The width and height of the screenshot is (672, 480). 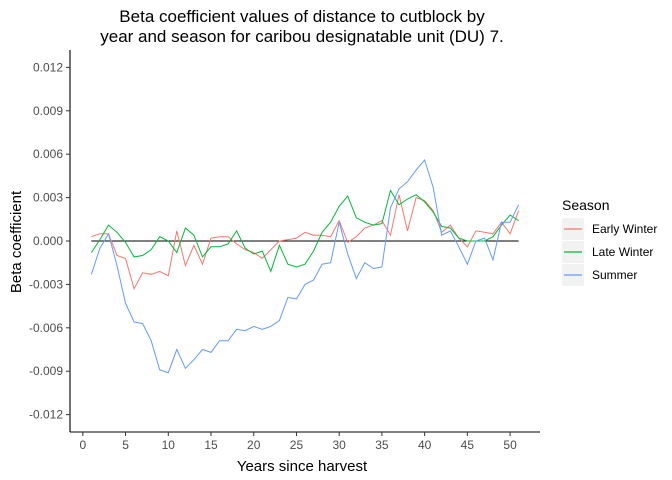 I want to click on x-tick-label: 35, so click(x=382, y=445).